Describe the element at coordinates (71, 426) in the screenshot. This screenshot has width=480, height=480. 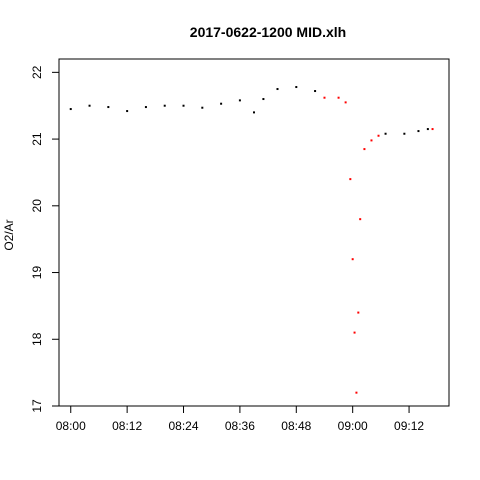
I see `x-tick-label: 08:00` at that location.